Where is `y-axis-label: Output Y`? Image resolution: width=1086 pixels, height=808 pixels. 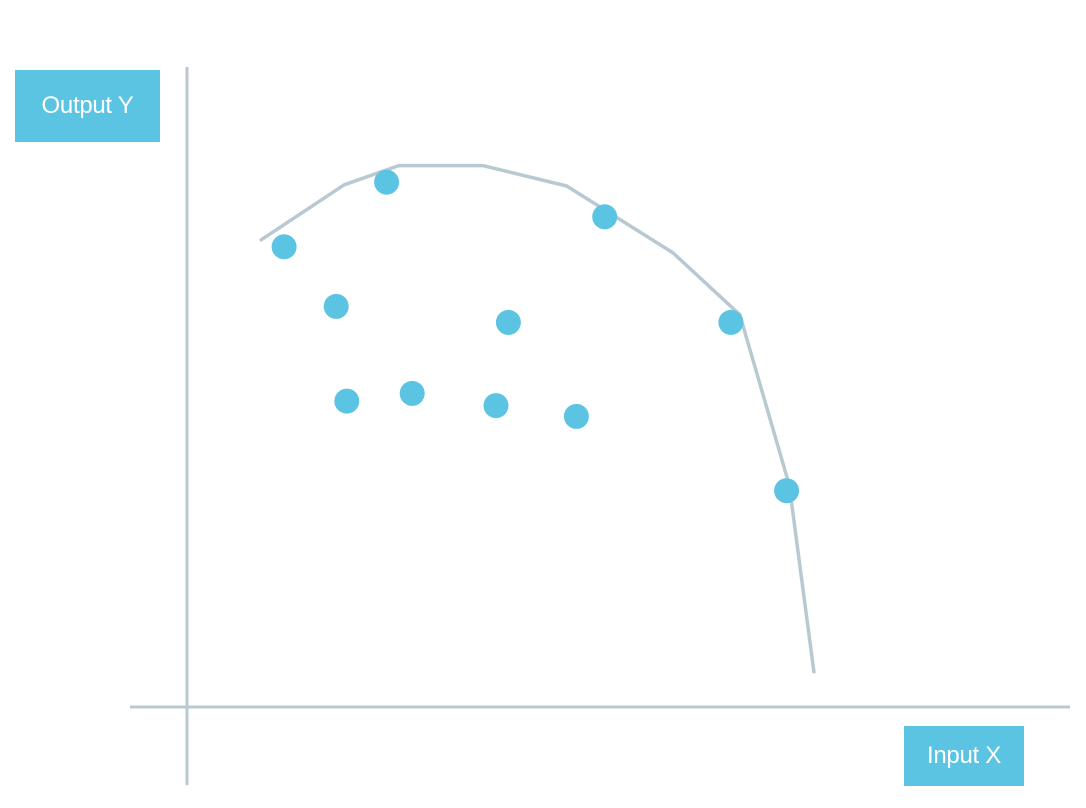
y-axis-label: Output Y is located at coordinates (87, 105).